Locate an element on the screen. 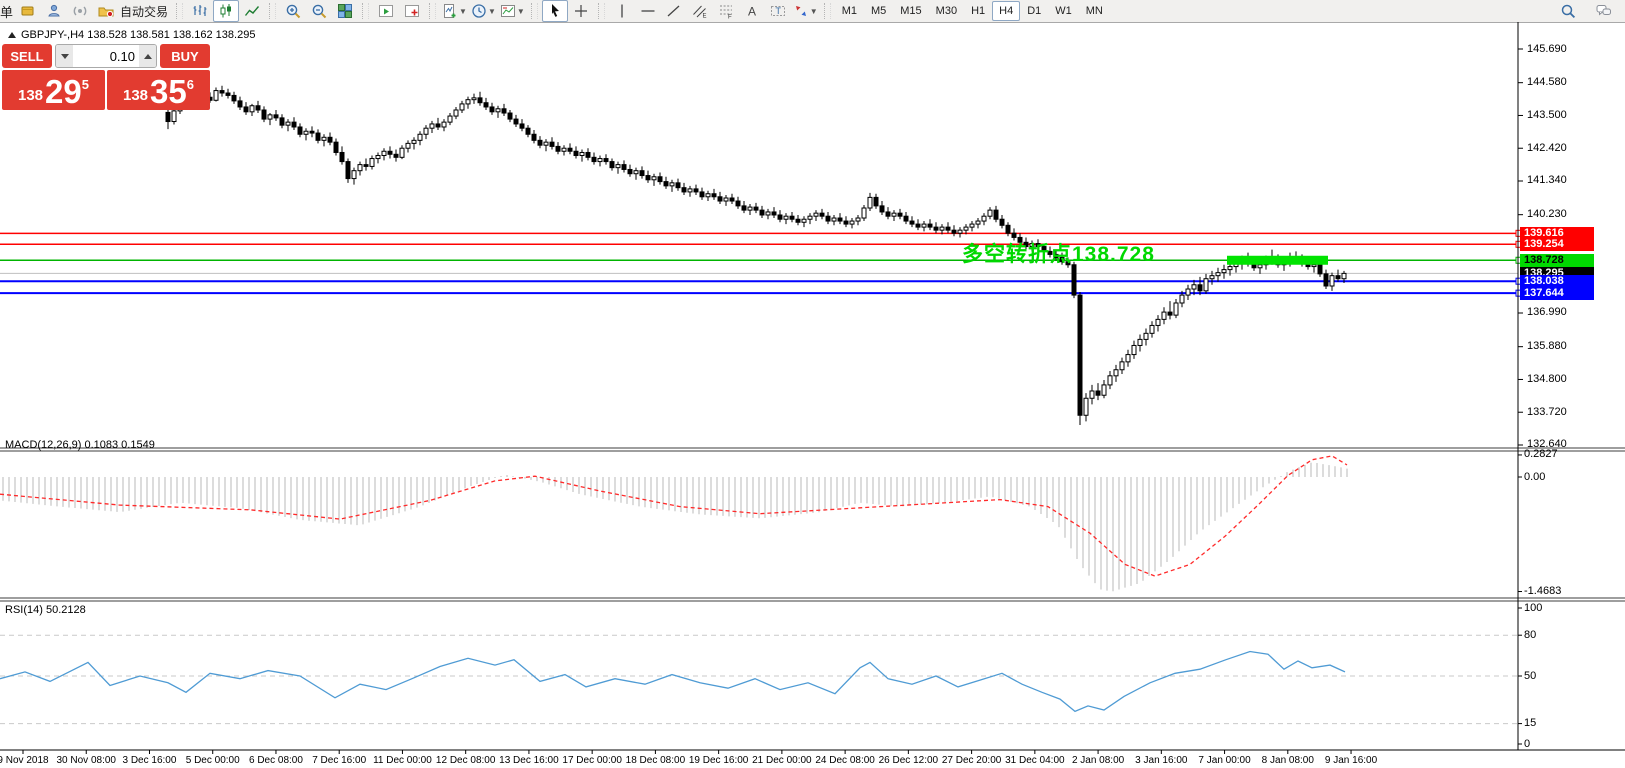 This screenshot has height=768, width=1625. crosshair-icon is located at coordinates (581, 11).